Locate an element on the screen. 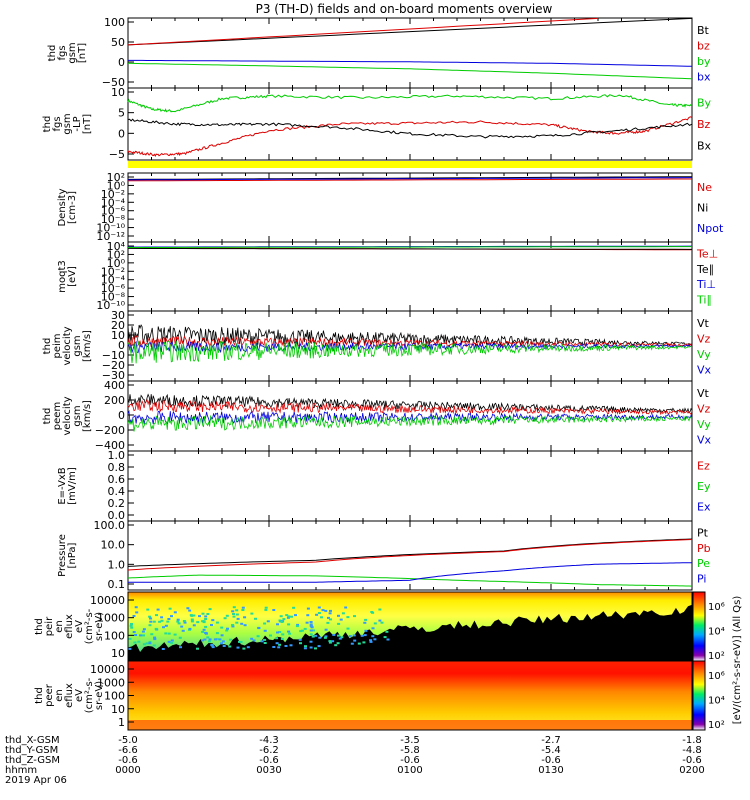  y-tick-label: 0.1 is located at coordinates (117, 584).